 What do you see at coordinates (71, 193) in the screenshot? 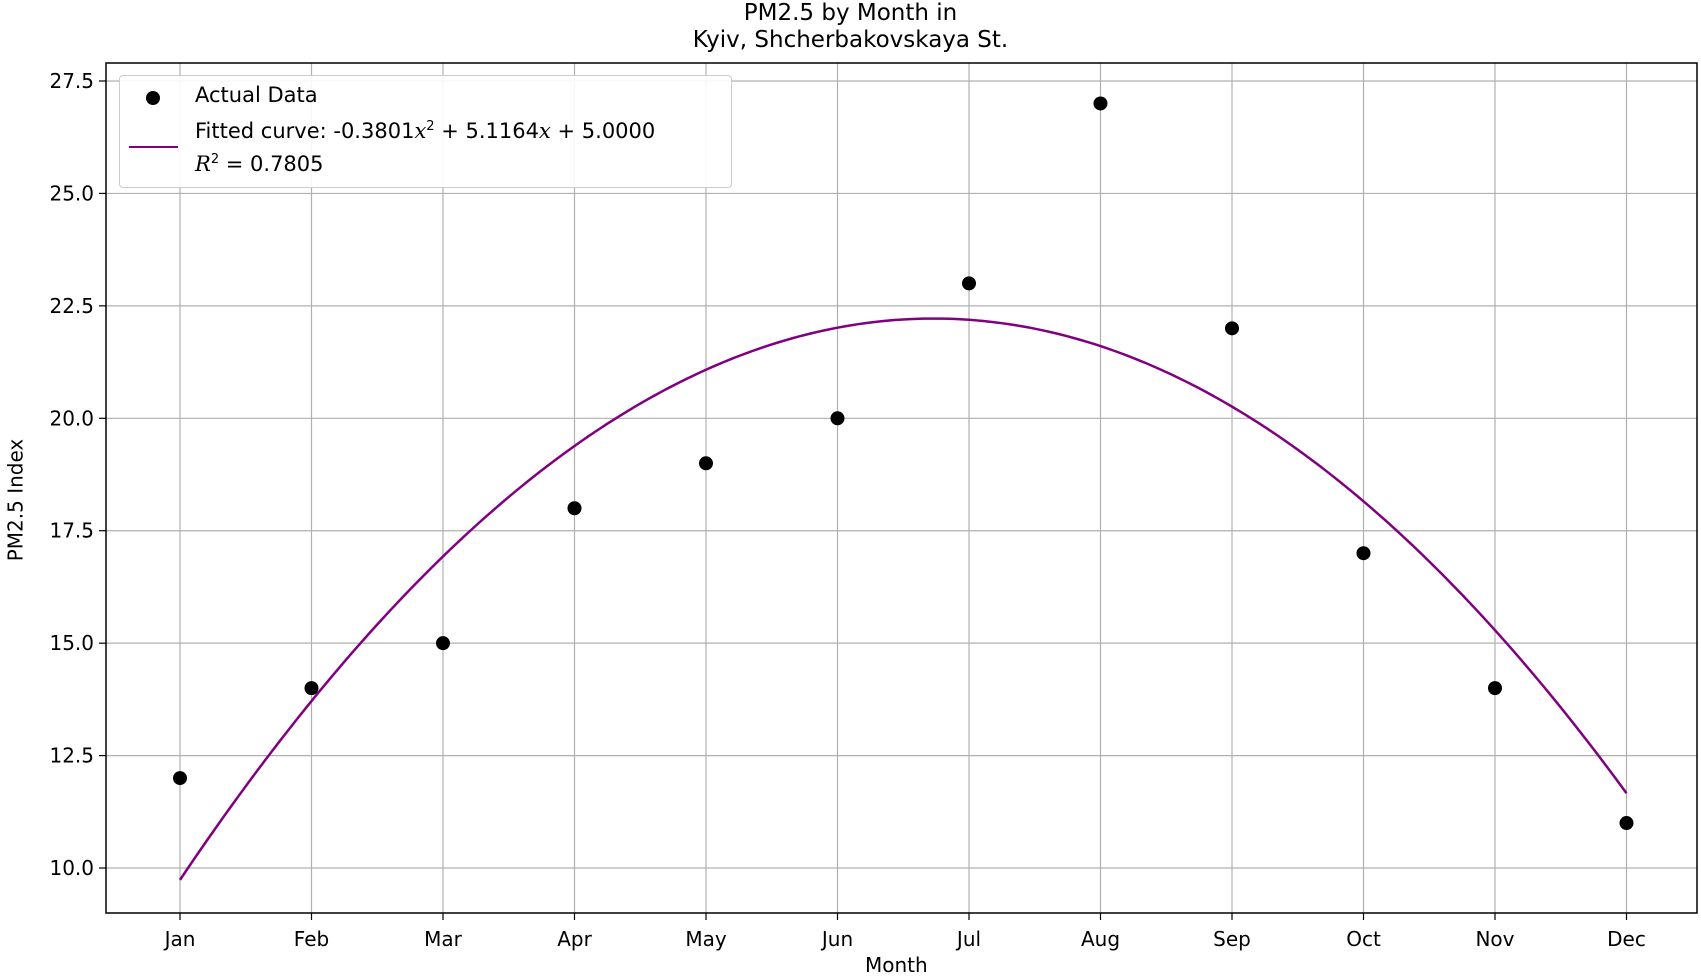
I see `y-tick-label: 25.0` at bounding box center [71, 193].